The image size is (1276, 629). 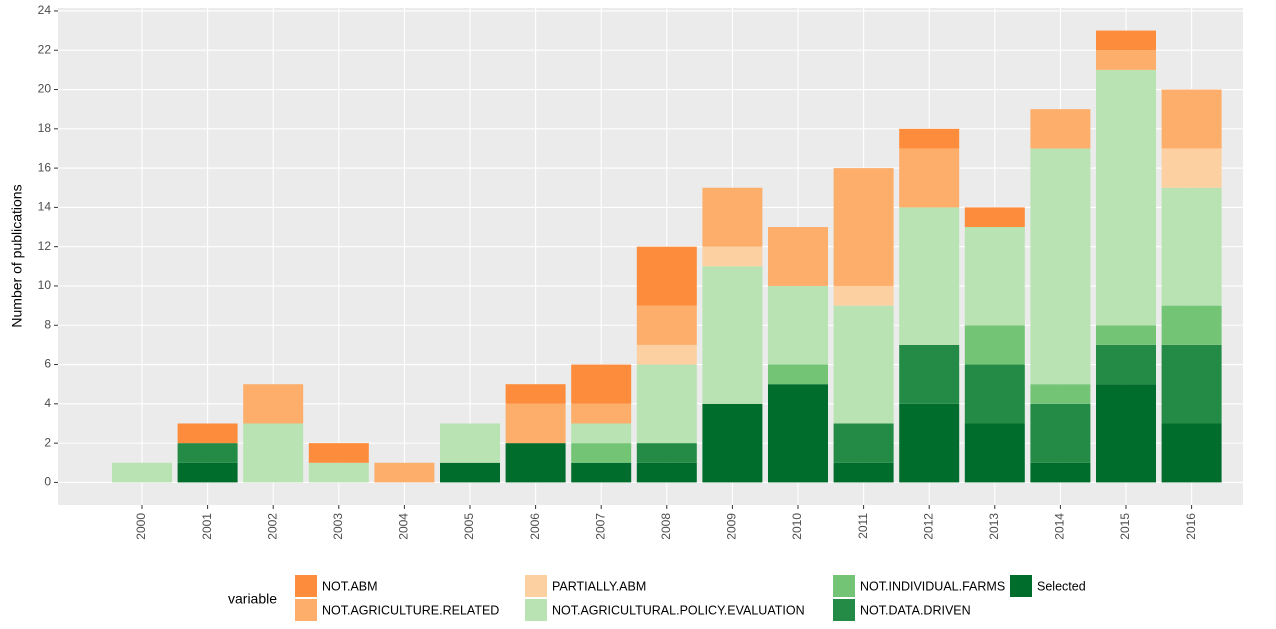 I want to click on x-tick-label: 2014, so click(x=1060, y=526).